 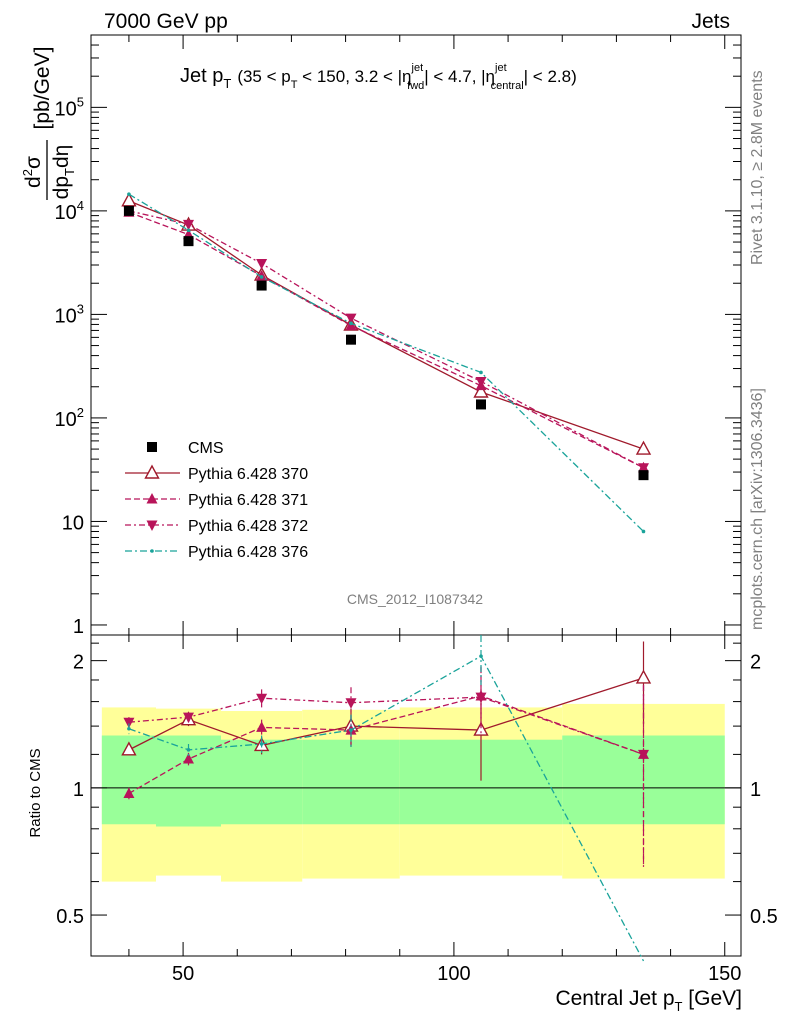 I want to click on title-range-d: | < 2.8), so click(x=550, y=76).